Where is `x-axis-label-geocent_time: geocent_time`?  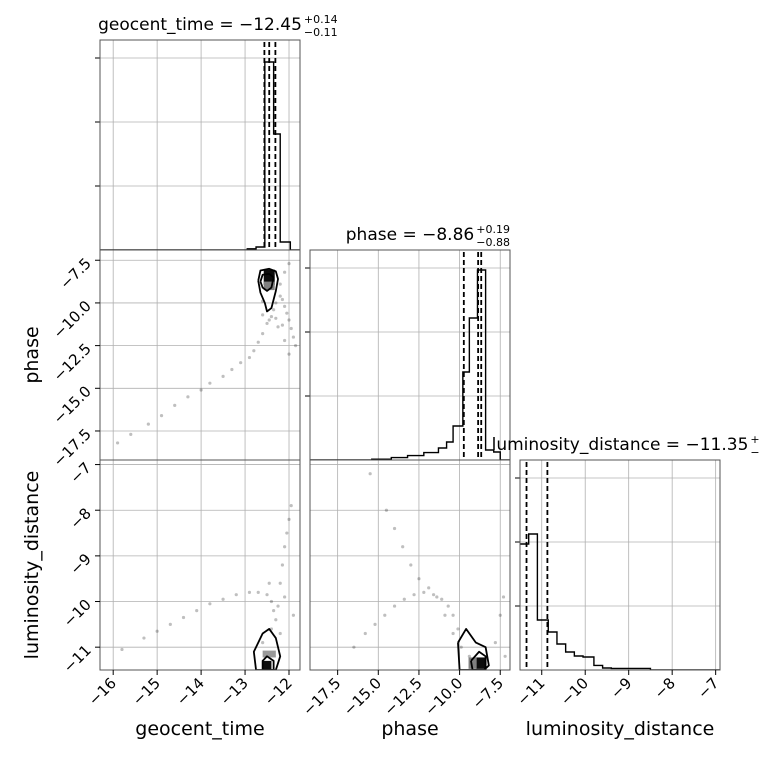
x-axis-label-geocent_time: geocent_time is located at coordinates (199, 729).